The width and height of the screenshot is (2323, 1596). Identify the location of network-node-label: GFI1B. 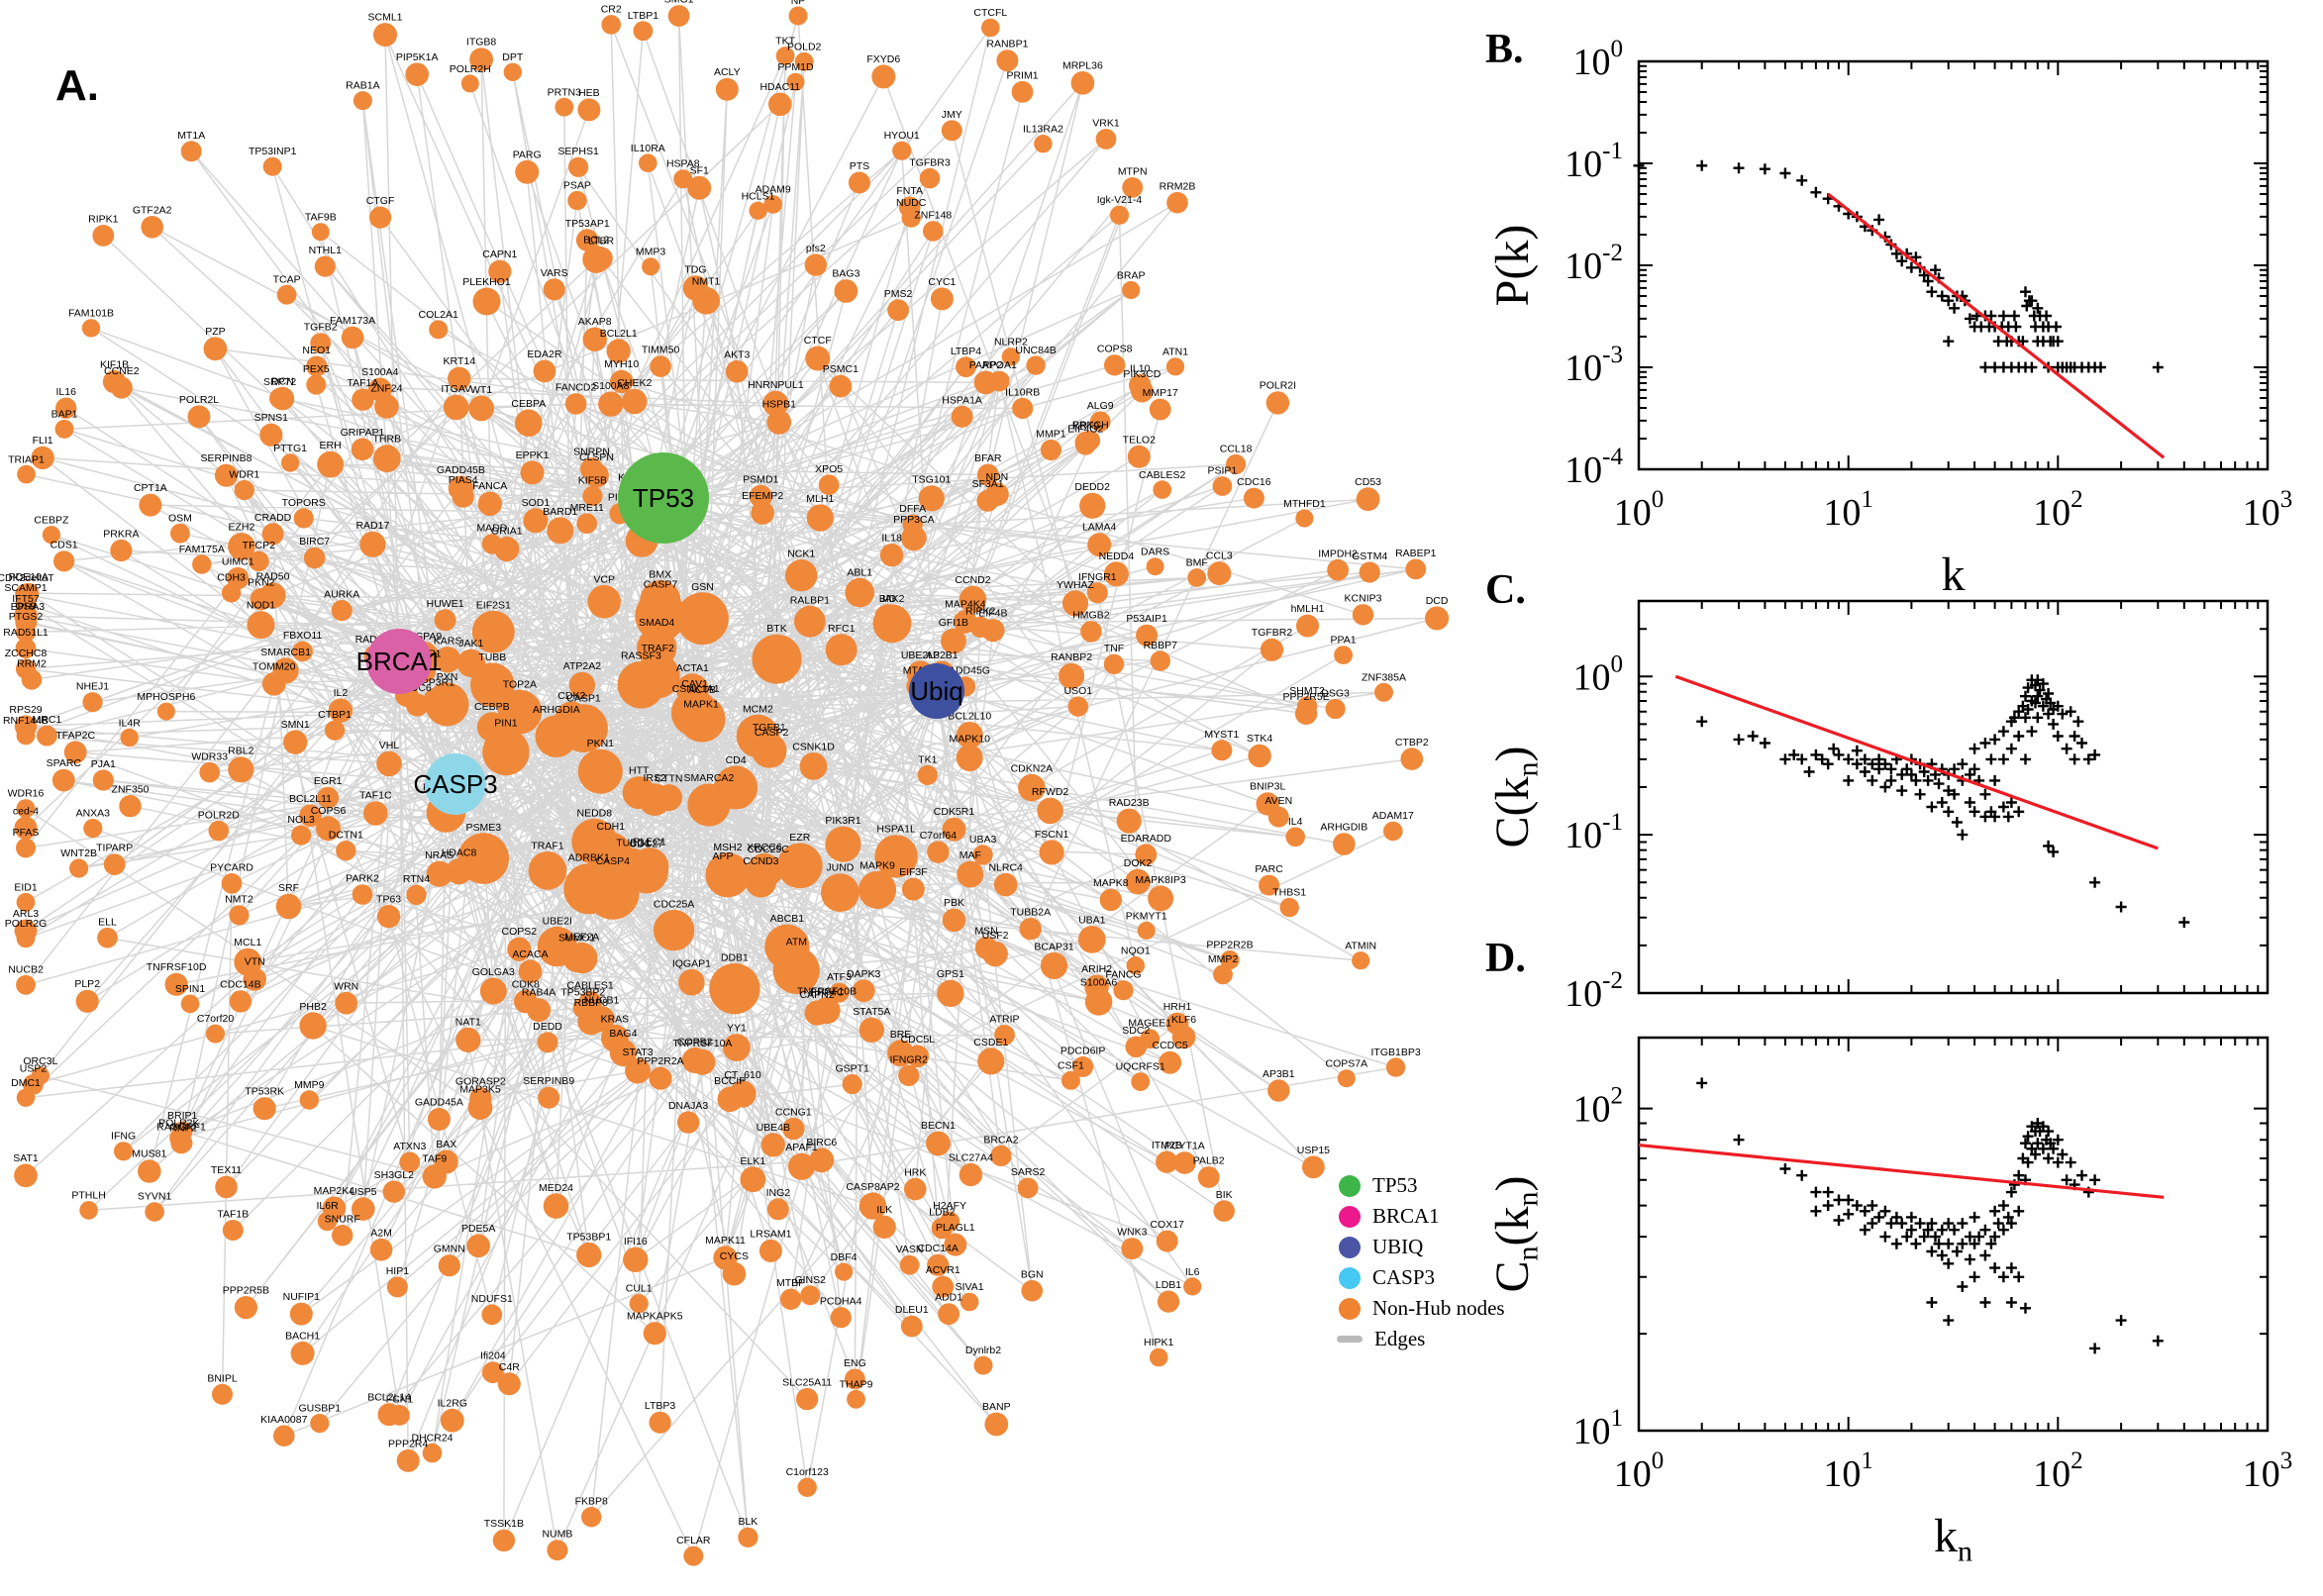
(953, 623).